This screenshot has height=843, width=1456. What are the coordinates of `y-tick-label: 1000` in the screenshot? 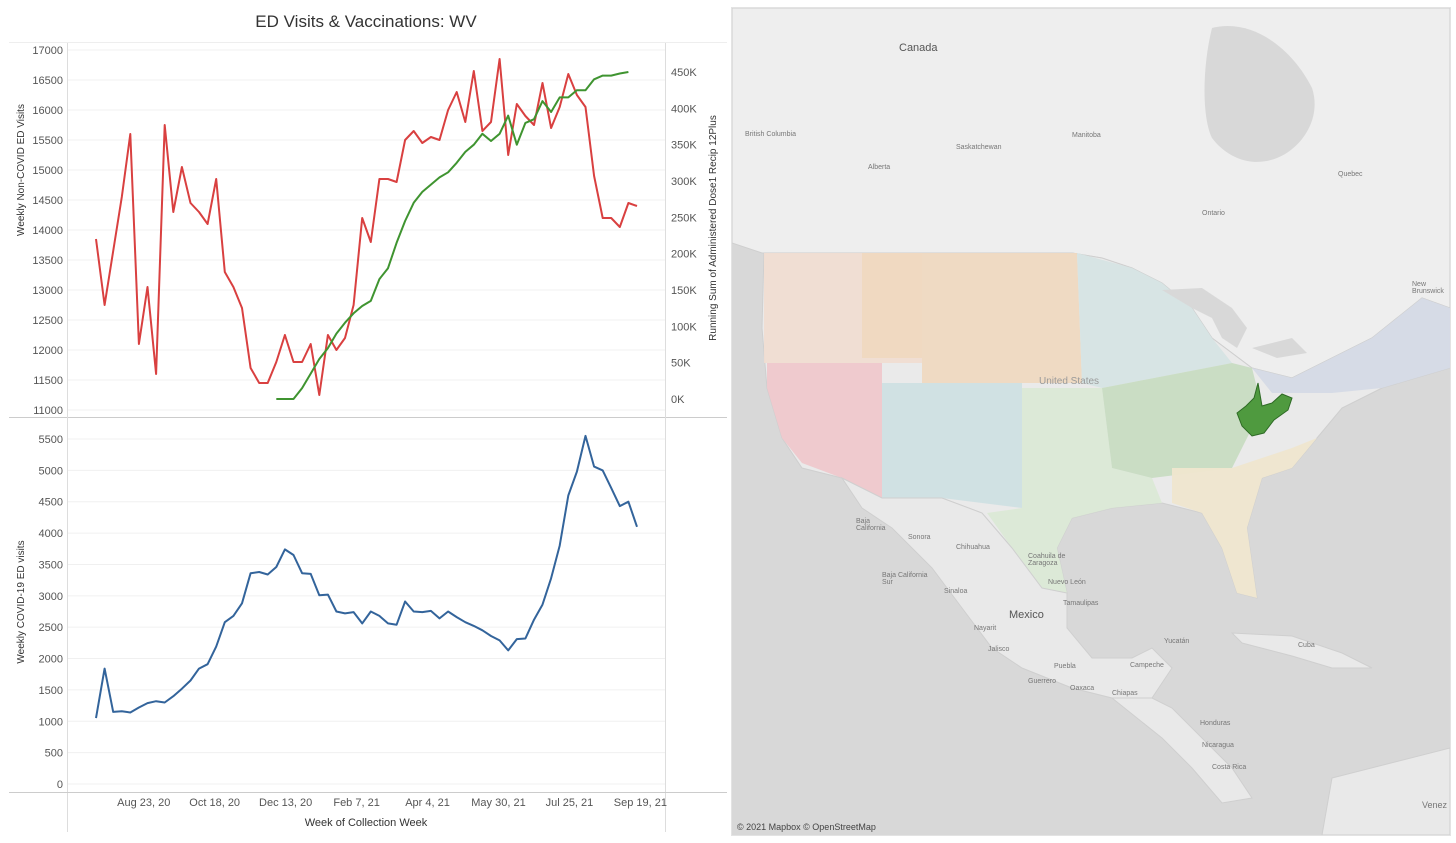 It's located at (51, 722).